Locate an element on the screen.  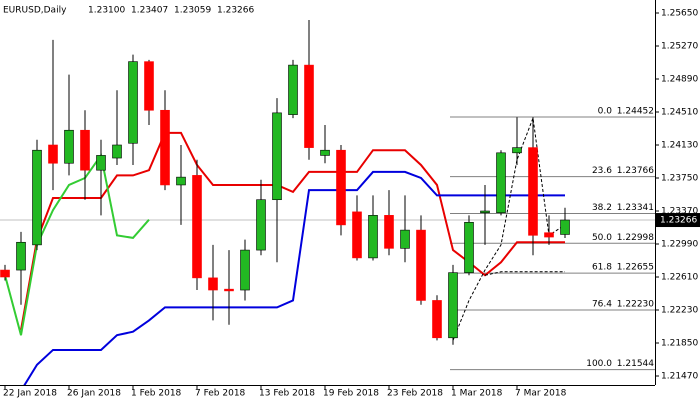
fib-level: 0.0 is located at coordinates (605, 112).